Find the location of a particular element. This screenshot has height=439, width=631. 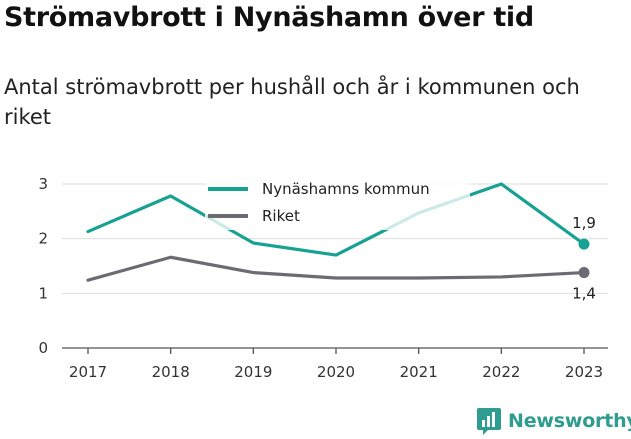

y-tick-label: 1 is located at coordinates (43, 293).